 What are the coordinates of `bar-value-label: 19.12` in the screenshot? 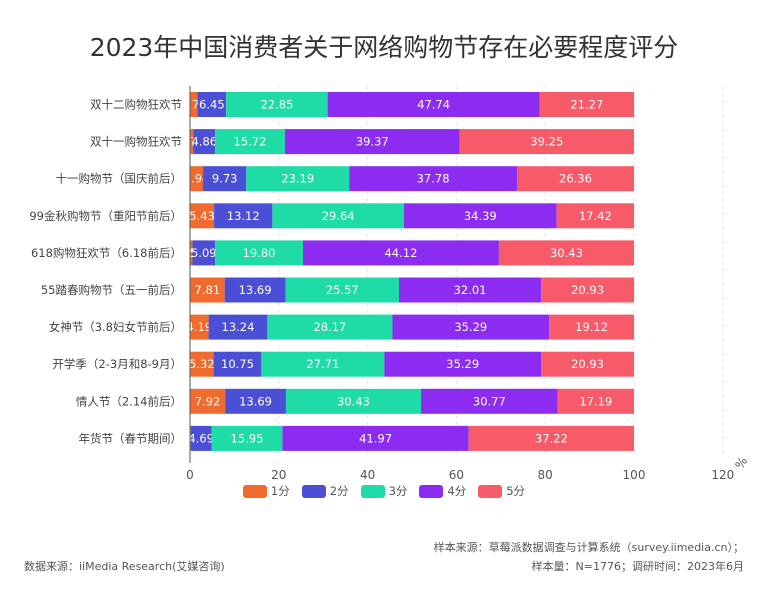 It's located at (591, 327).